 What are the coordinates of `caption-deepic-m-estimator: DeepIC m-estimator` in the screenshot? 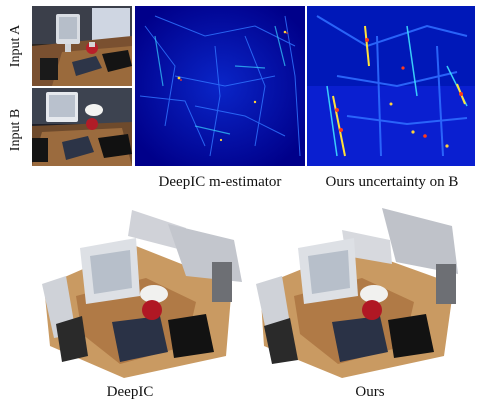 It's located at (220, 182).